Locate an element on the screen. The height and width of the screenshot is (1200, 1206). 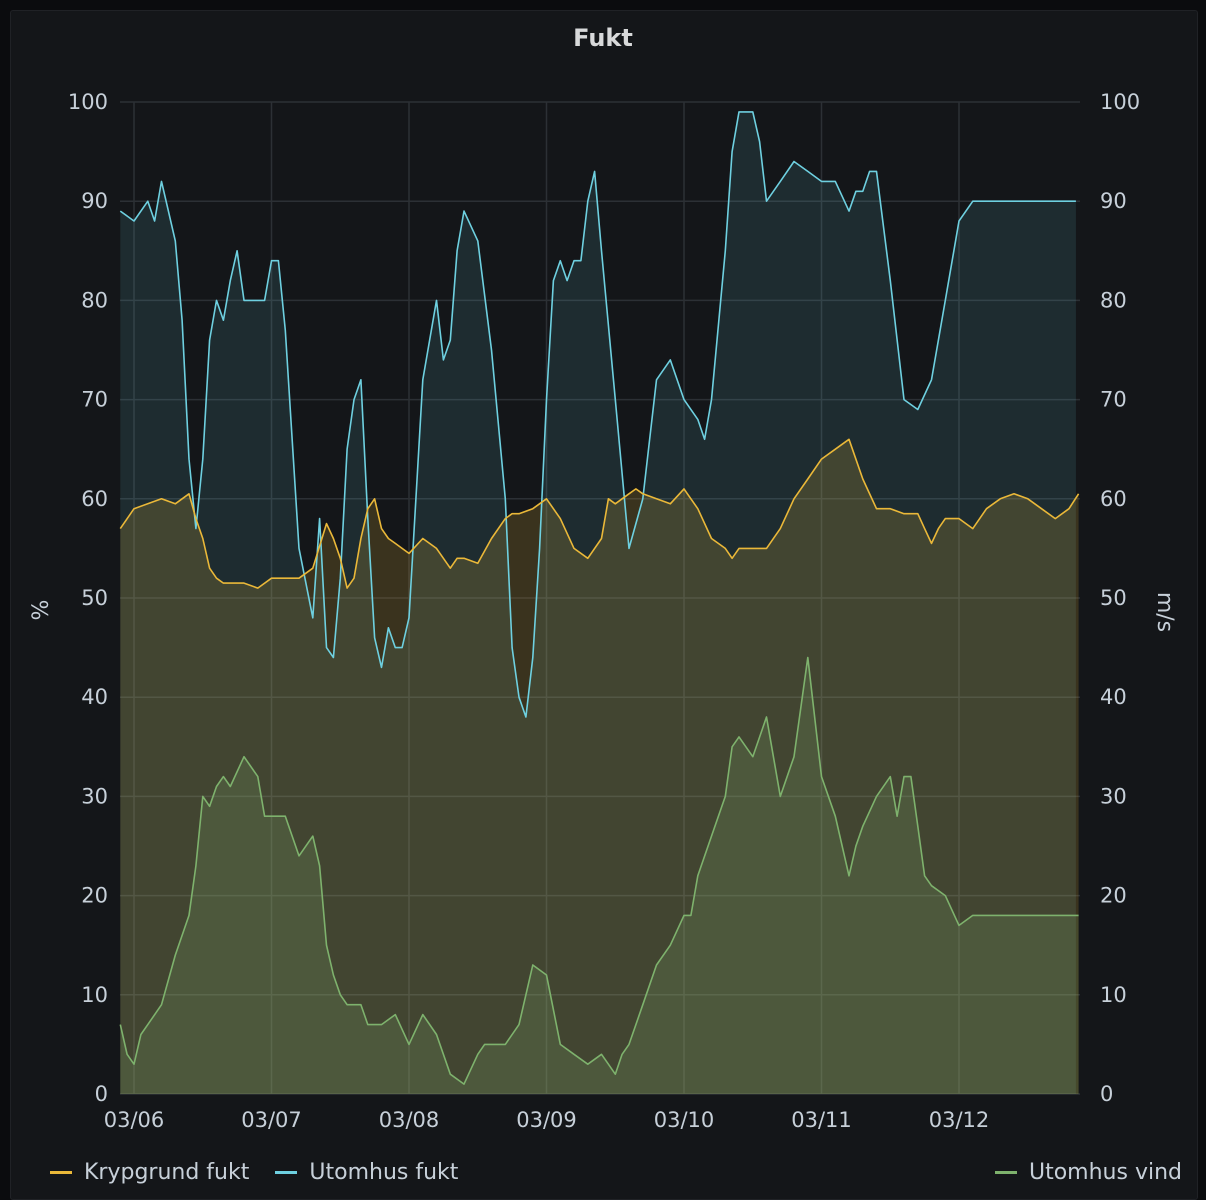
y-tick-left-label: 70 is located at coordinates (94, 400).